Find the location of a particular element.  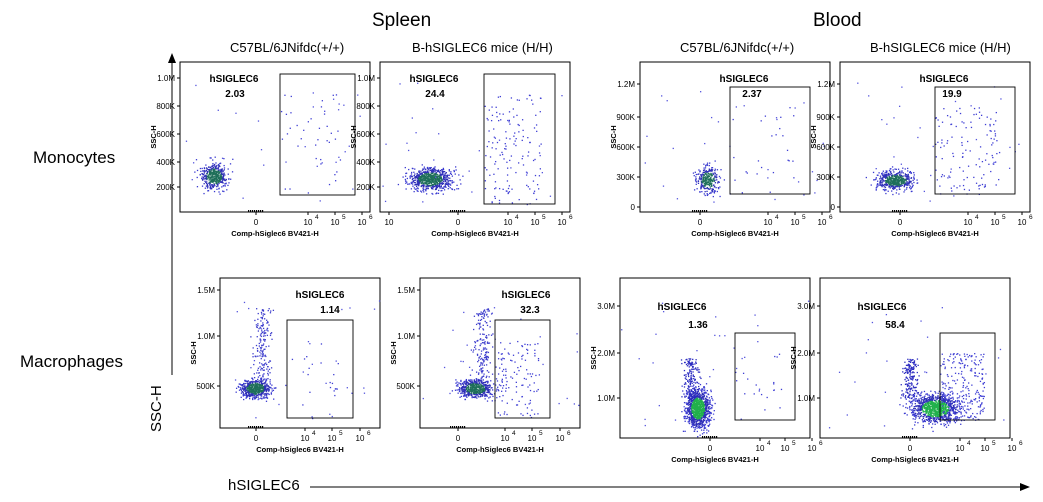

x-tick-exponent: 5 is located at coordinates (804, 217).